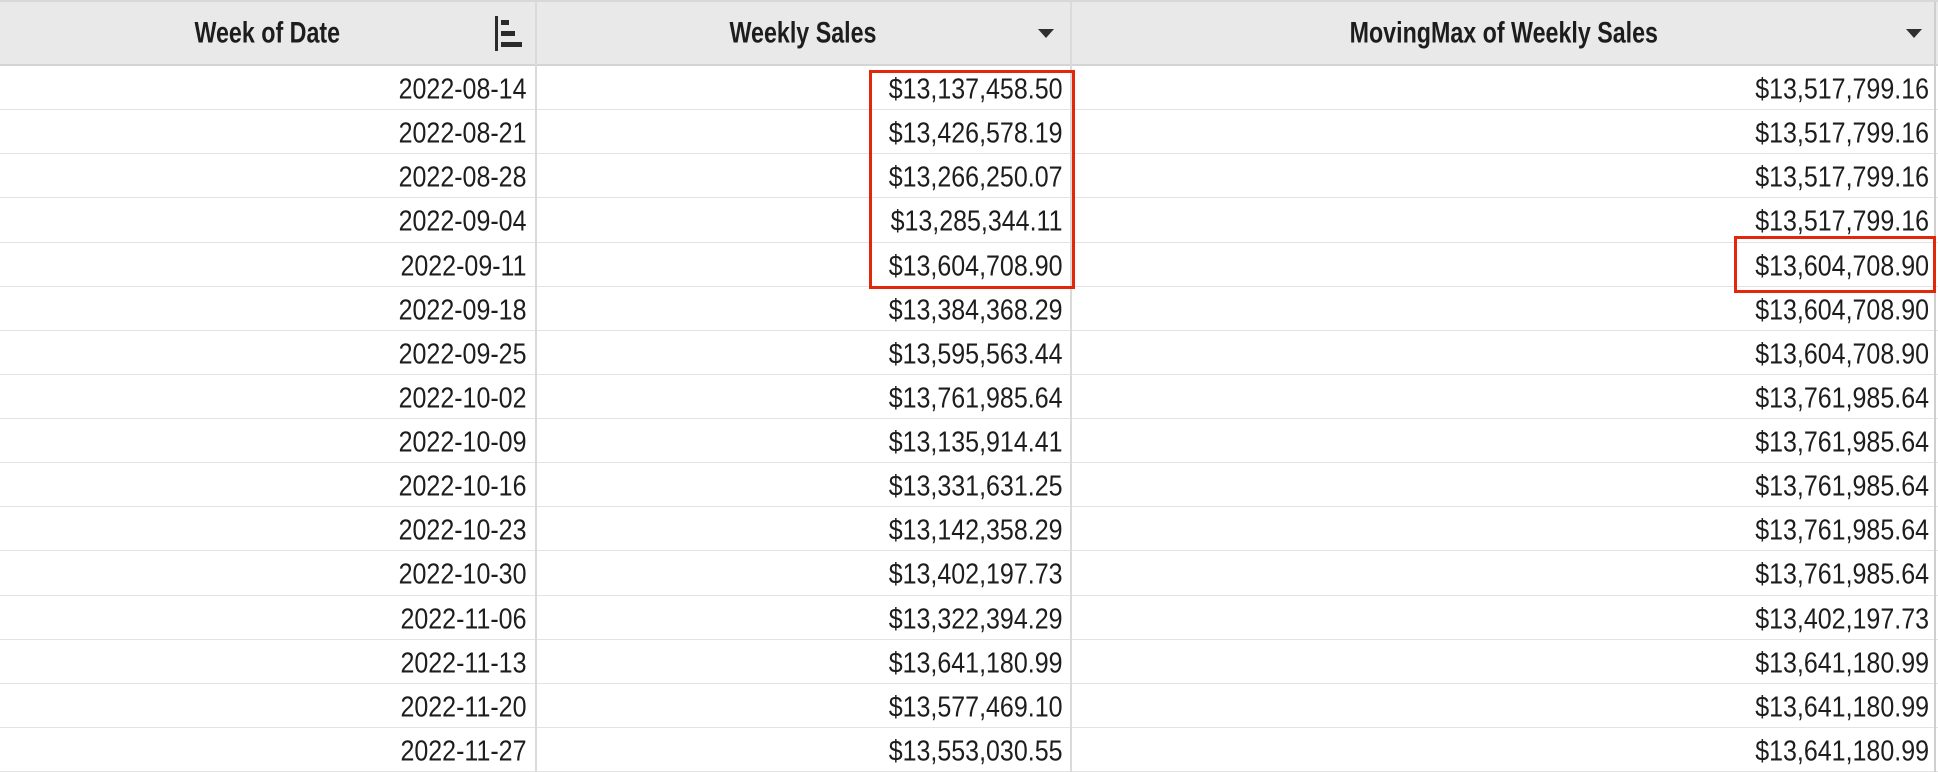  I want to click on cell-value: 2022-08-28, so click(462, 177).